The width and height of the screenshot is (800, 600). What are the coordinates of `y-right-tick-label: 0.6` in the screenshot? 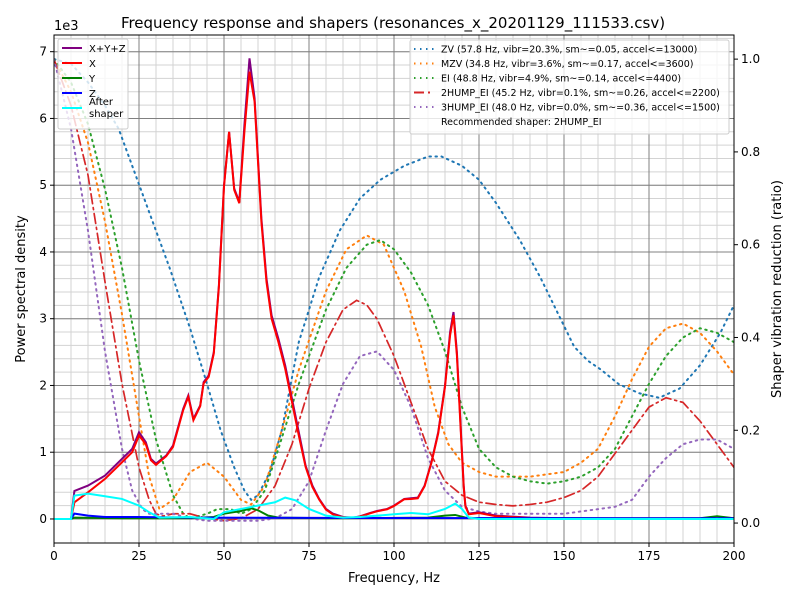 It's located at (750, 245).